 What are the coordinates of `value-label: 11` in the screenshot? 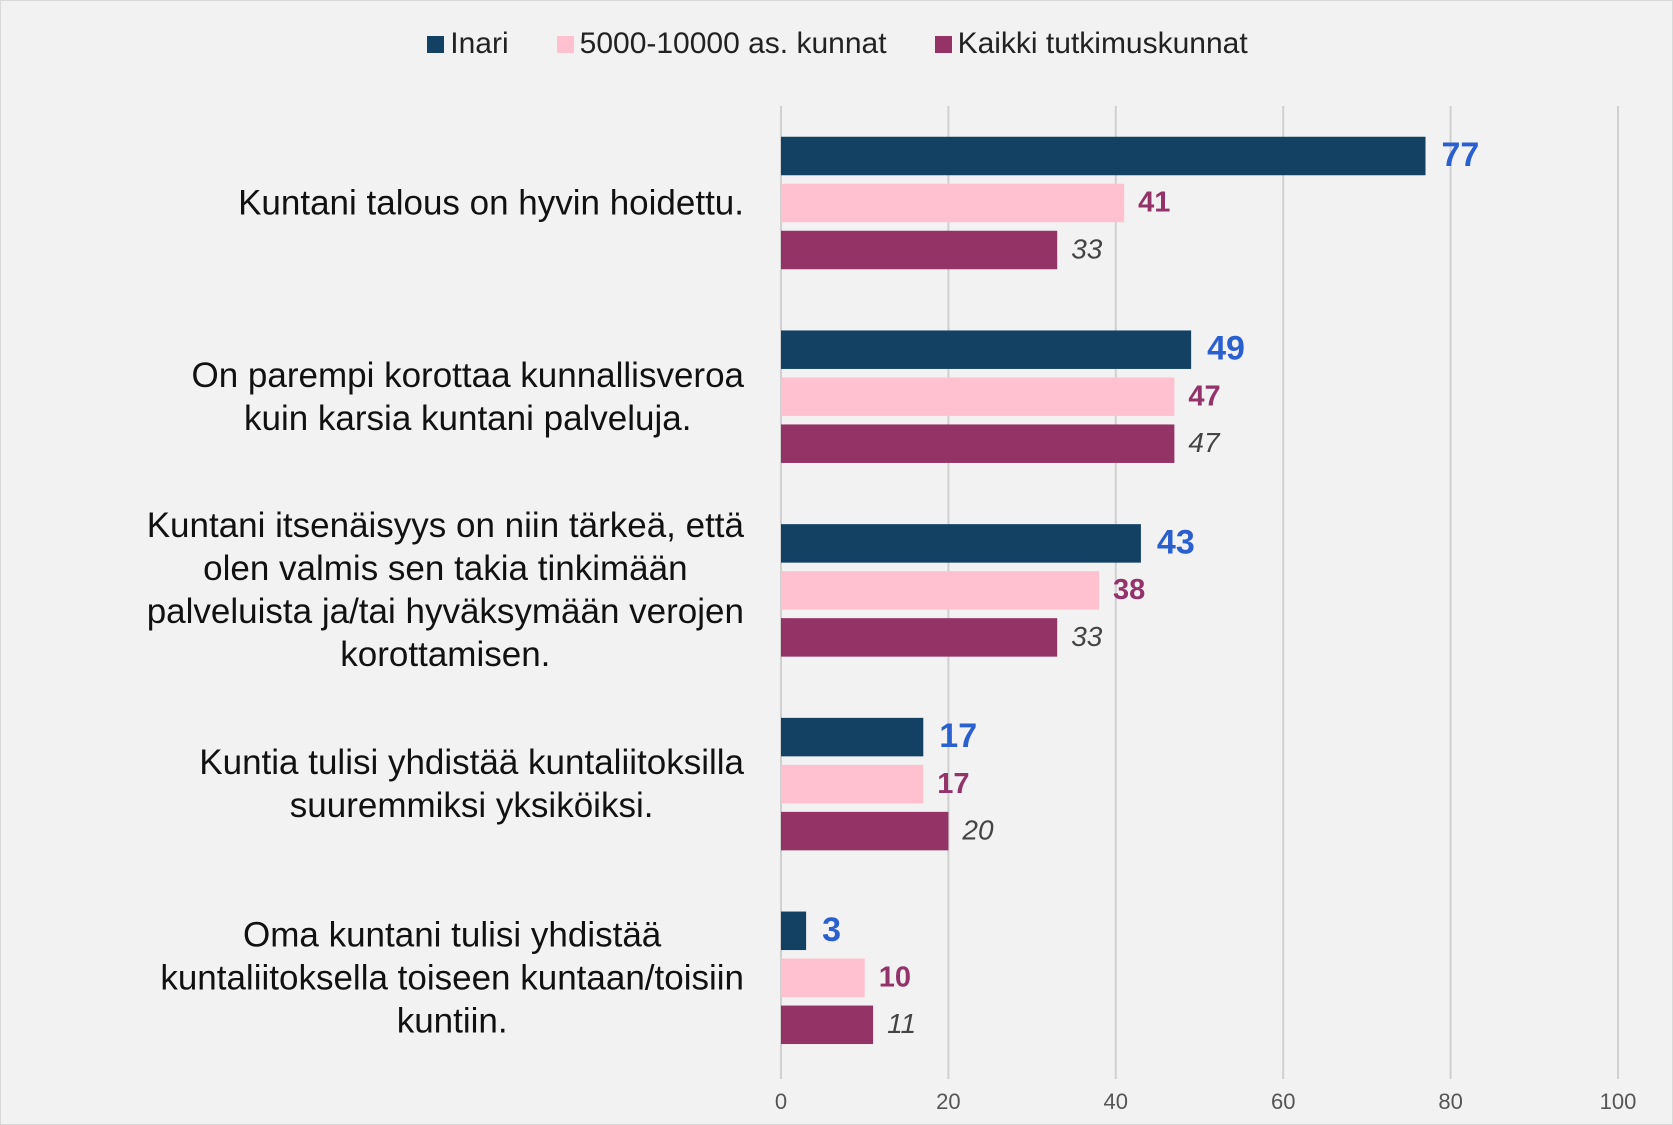 It's located at (901, 1023).